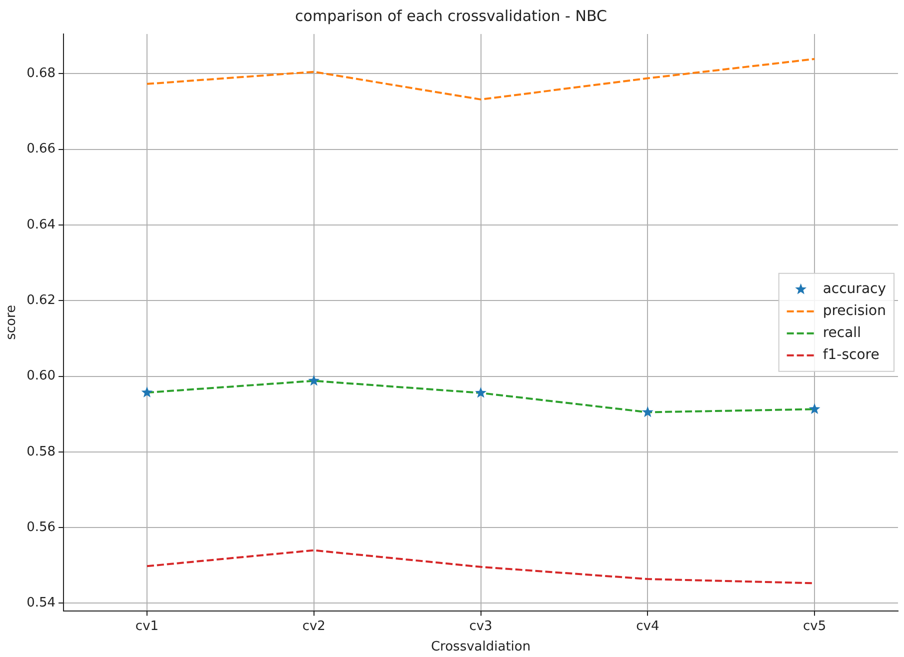 This screenshot has width=904, height=657. I want to click on y-tick-label: 0.60, so click(41, 376).